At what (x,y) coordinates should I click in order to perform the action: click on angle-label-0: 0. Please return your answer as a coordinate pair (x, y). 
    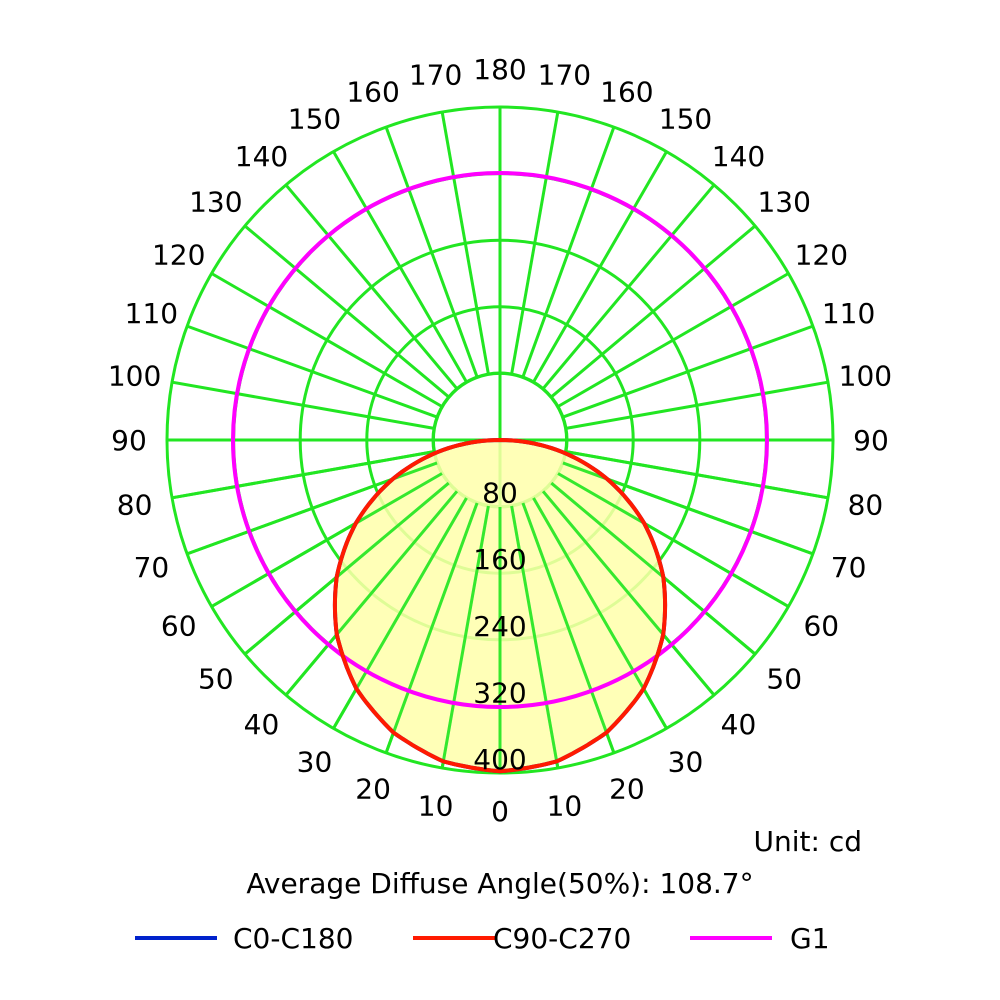
    Looking at the image, I should click on (500, 811).